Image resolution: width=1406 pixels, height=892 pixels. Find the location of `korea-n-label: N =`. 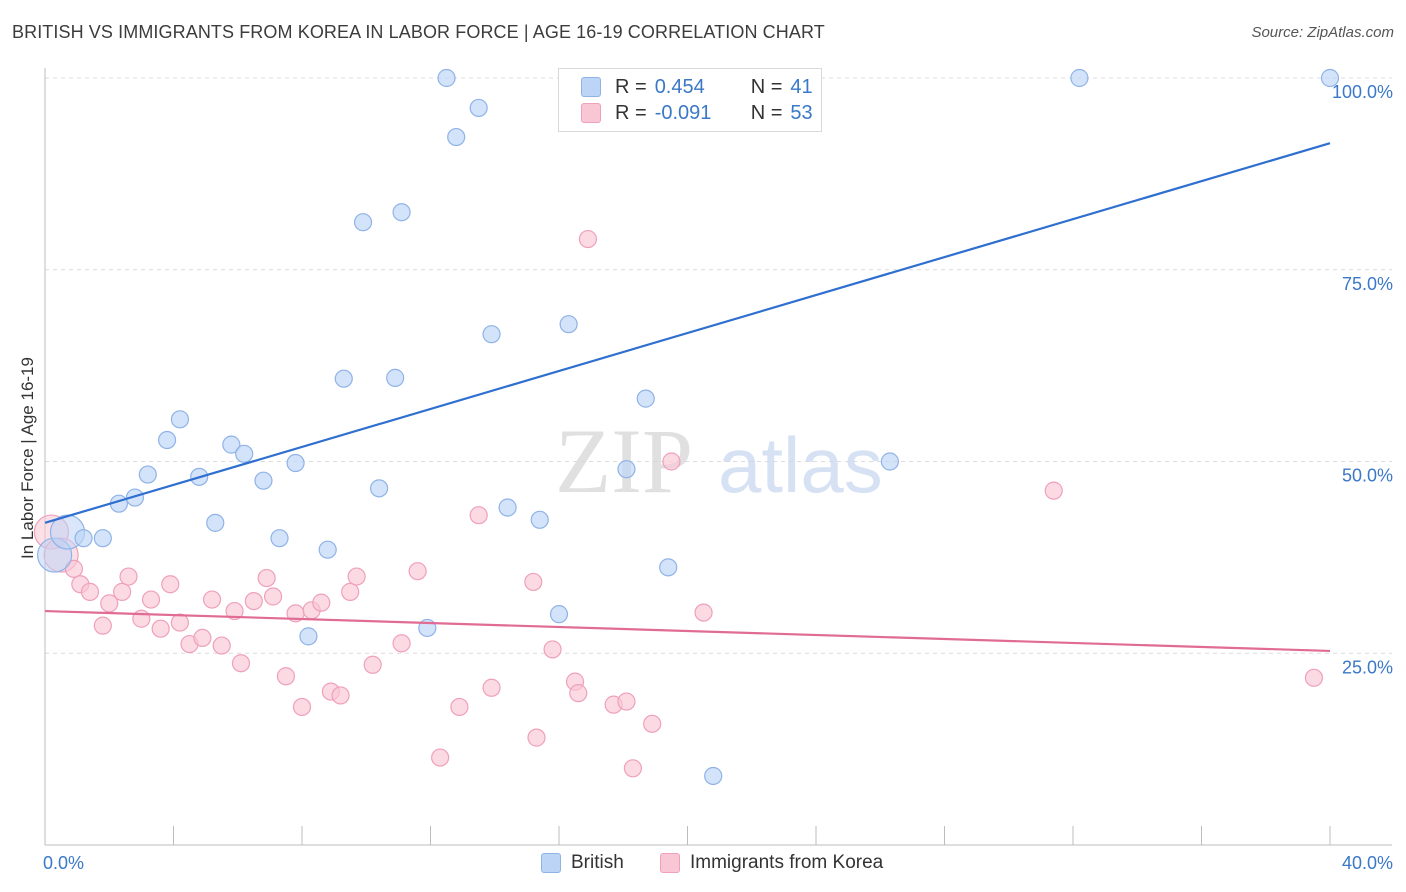

korea-n-label: N = is located at coordinates (766, 112).